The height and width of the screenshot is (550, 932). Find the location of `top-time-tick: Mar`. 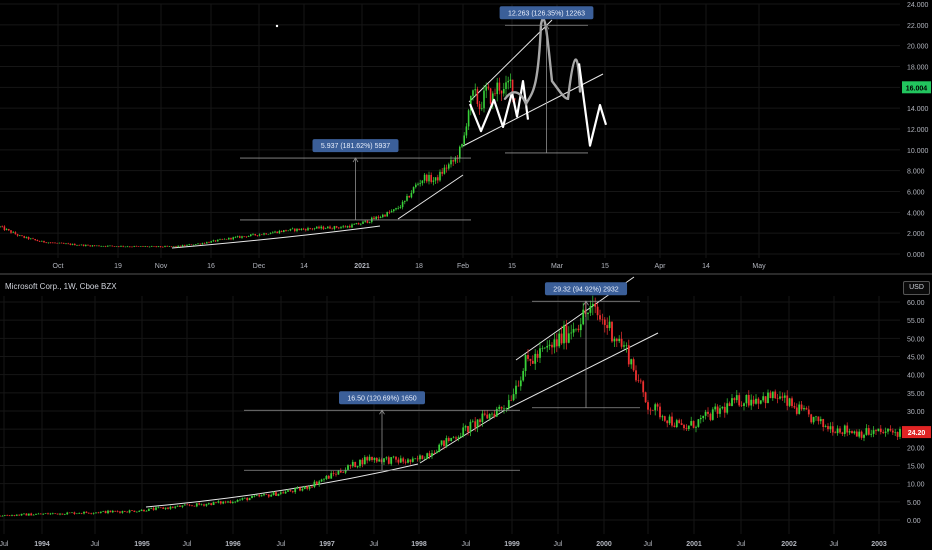

top-time-tick: Mar is located at coordinates (557, 266).